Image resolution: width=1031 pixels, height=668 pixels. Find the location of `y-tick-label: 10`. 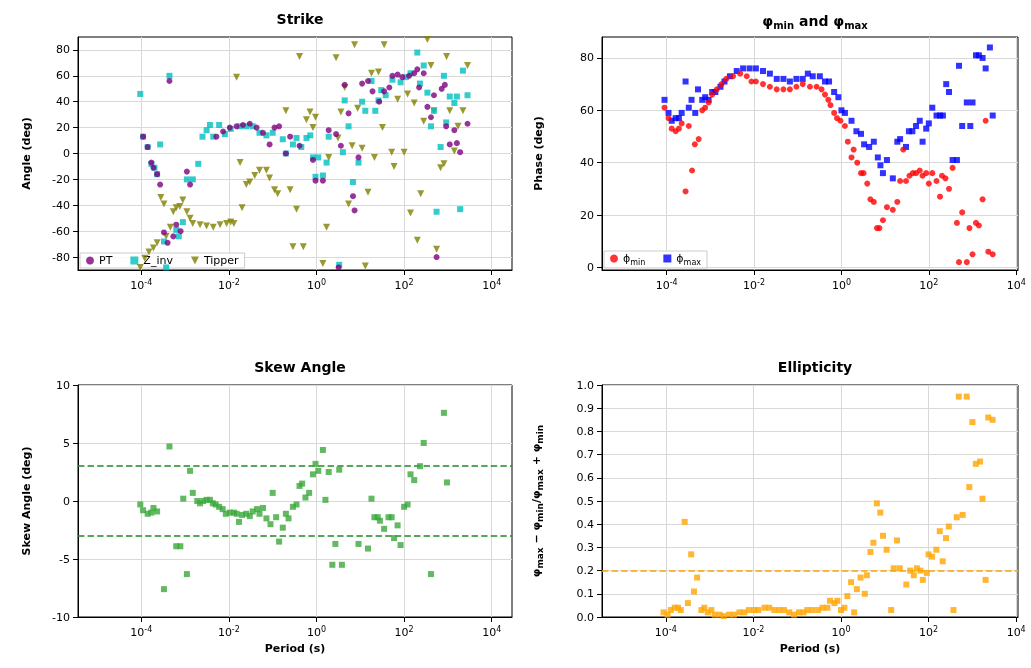

y-tick-label: 10 is located at coordinates (63, 385).